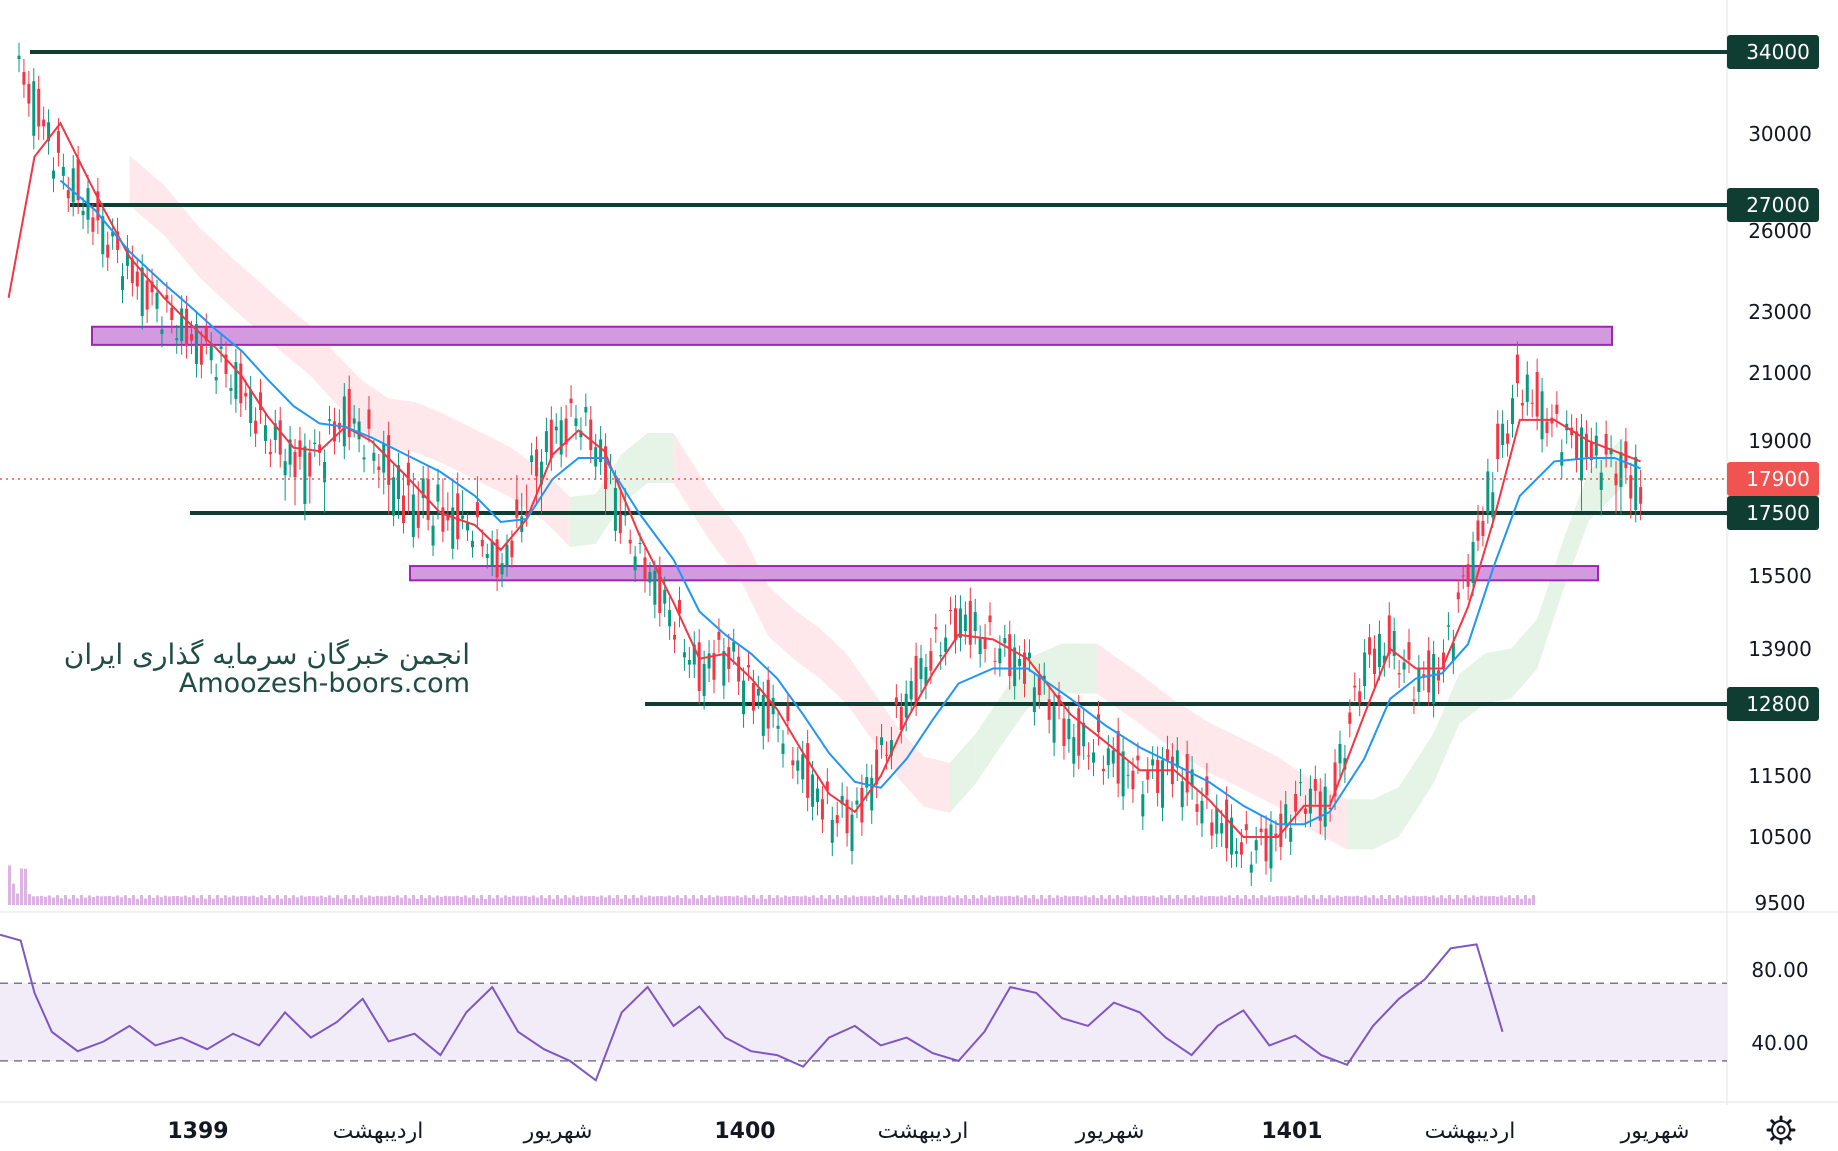  Describe the element at coordinates (1780, 837) in the screenshot. I see `price-tick-label: 10500` at that location.